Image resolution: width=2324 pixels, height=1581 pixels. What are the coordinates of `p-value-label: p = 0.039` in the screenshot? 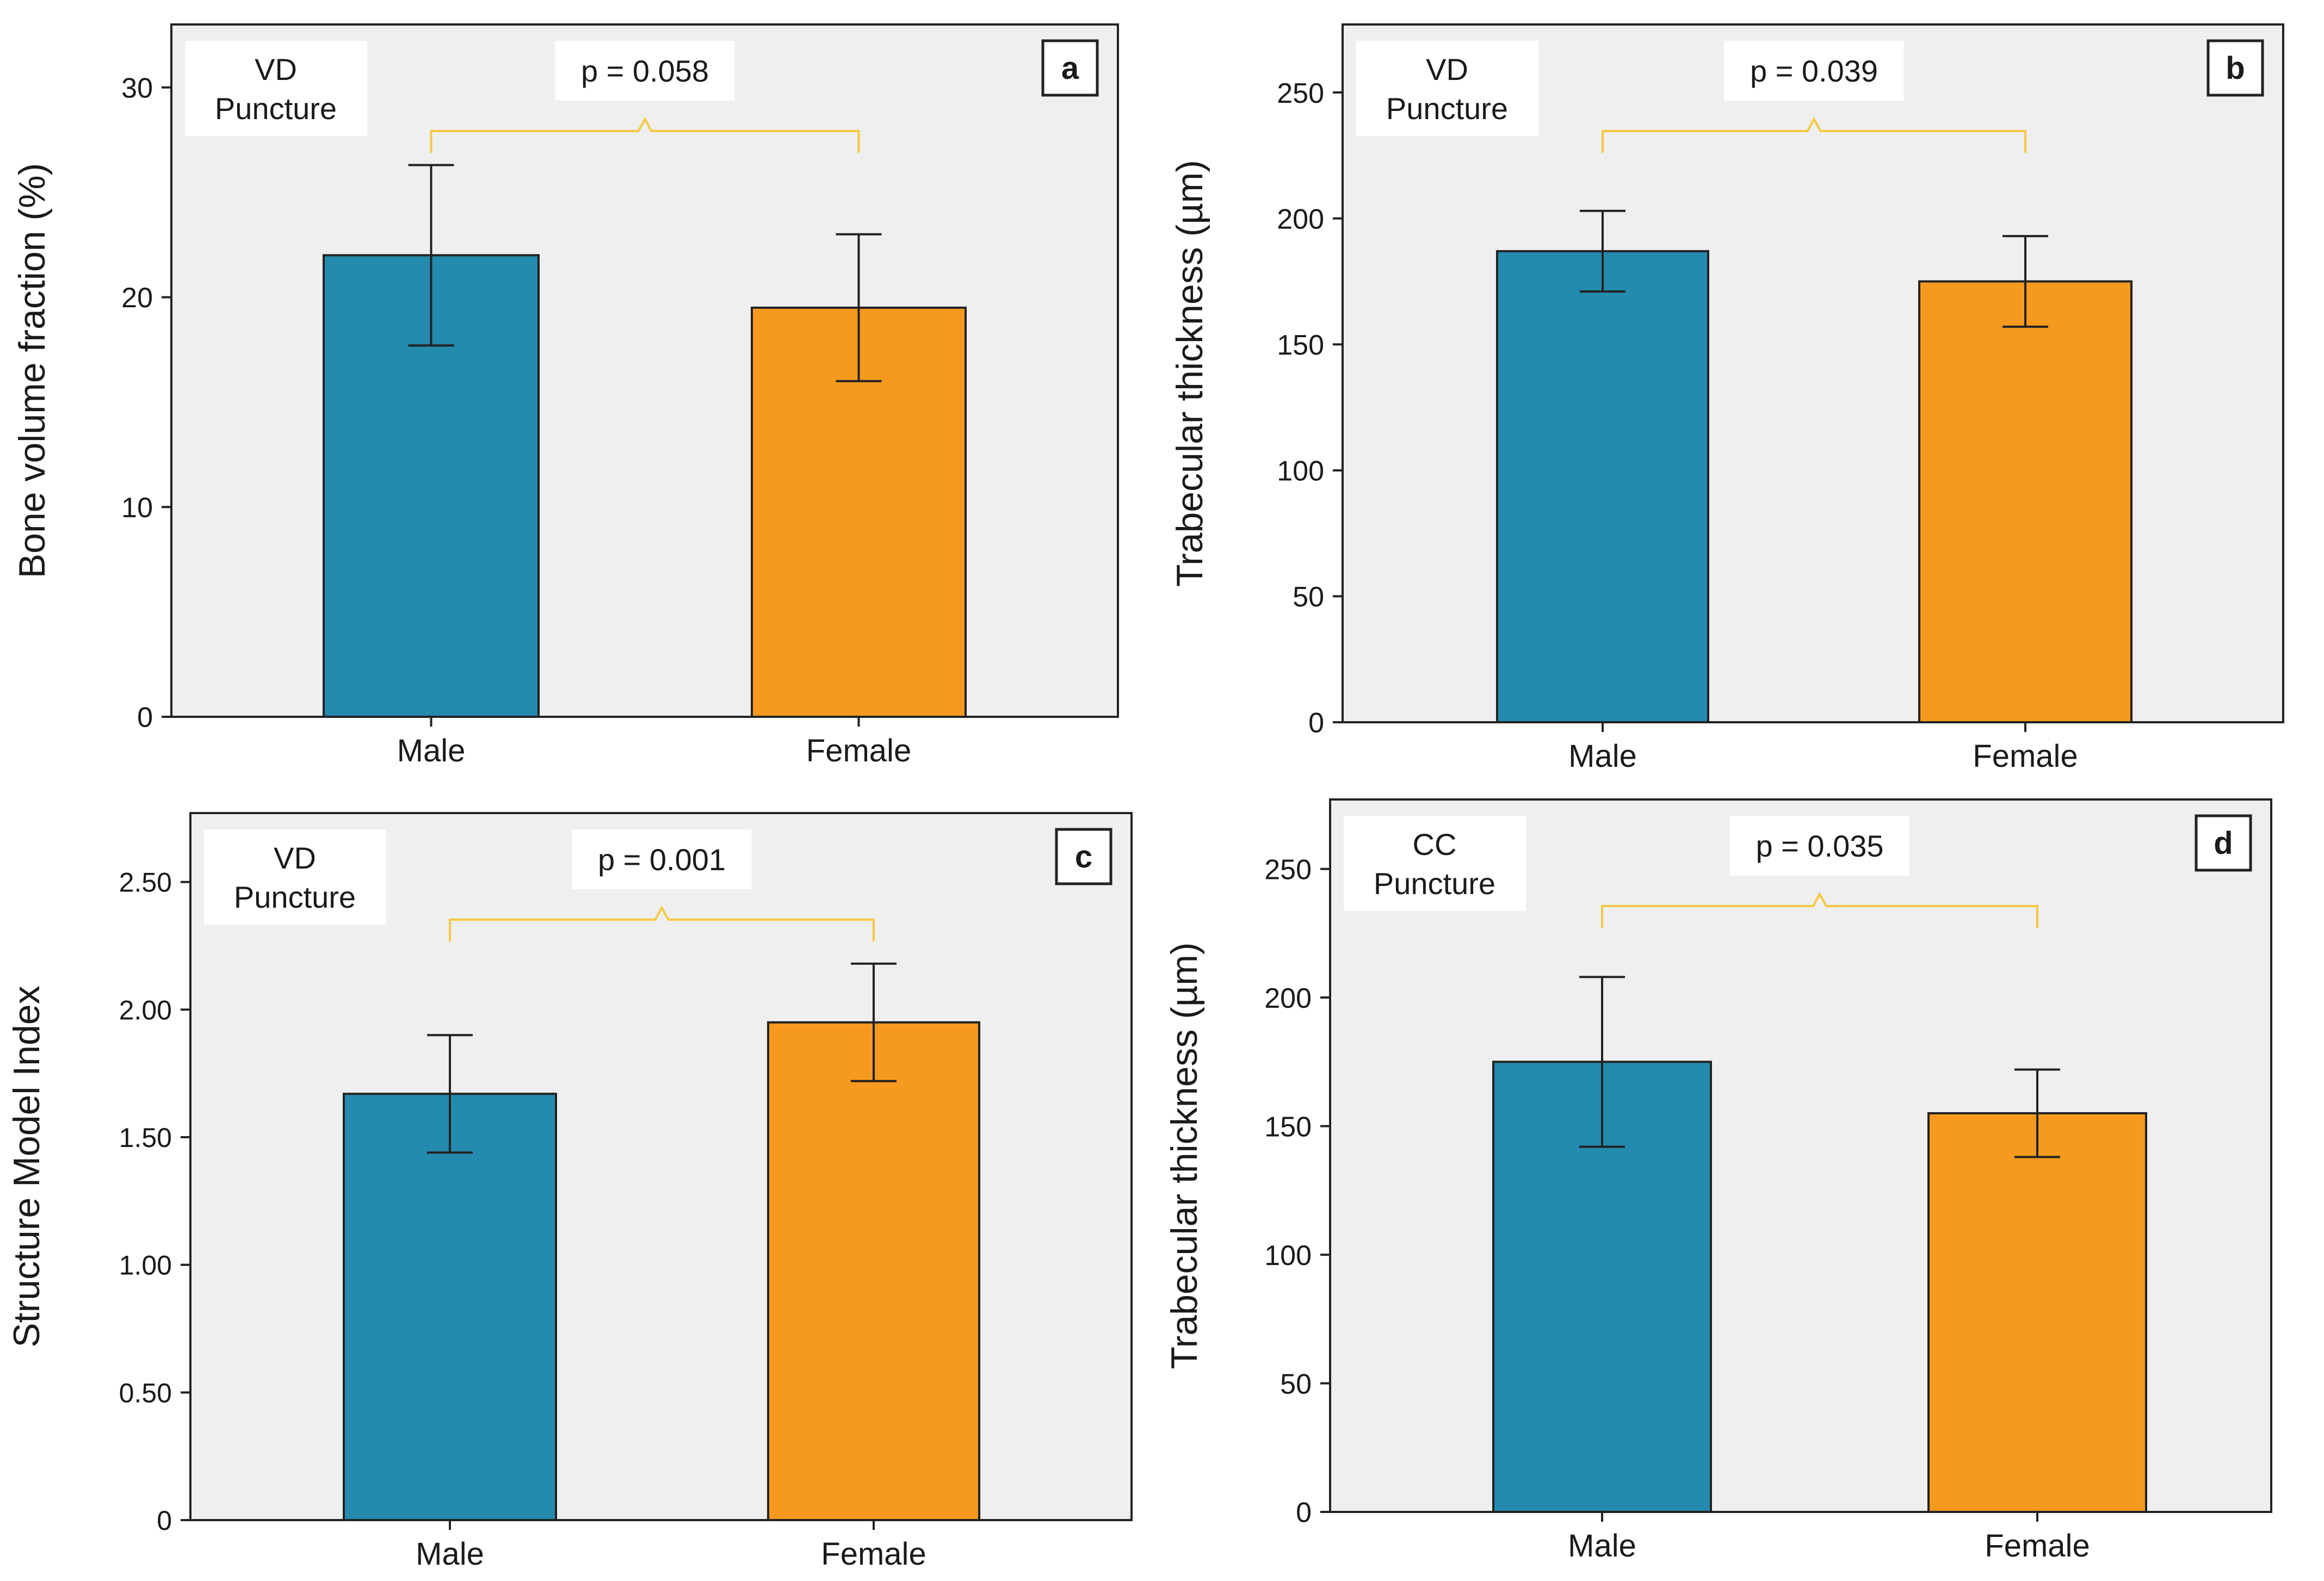 It's located at (1814, 71).